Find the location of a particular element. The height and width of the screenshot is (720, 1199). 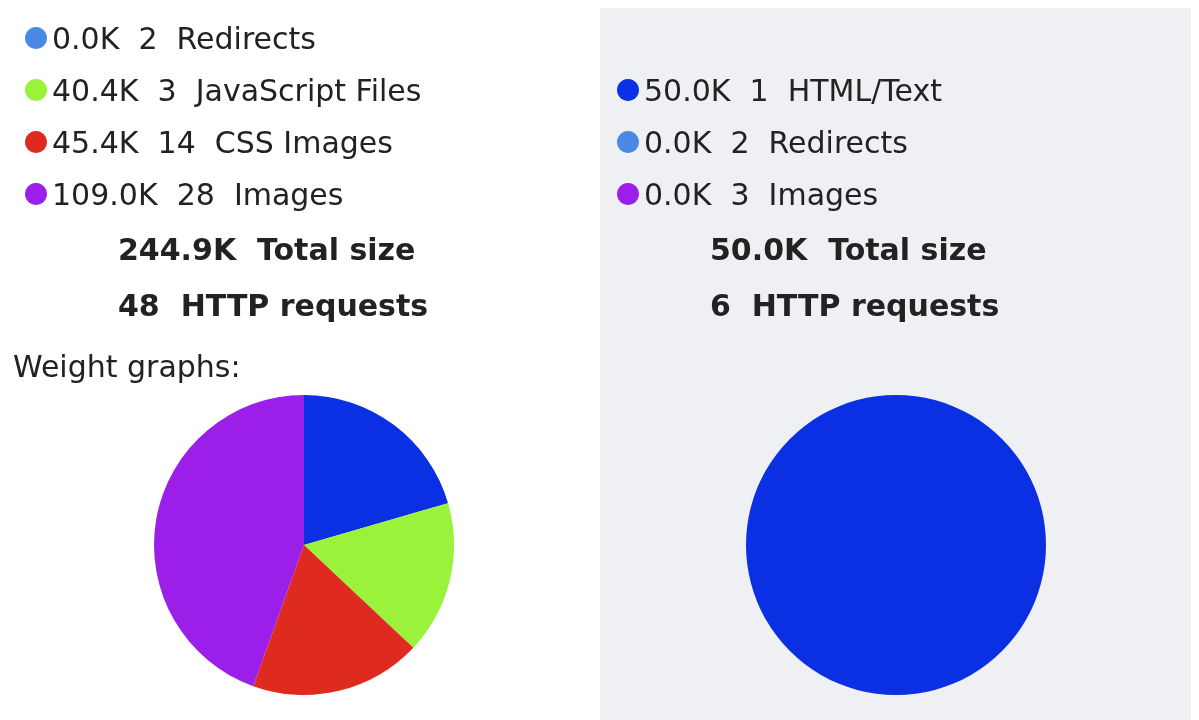

text: 50.0K Total size is located at coordinates (848, 249).